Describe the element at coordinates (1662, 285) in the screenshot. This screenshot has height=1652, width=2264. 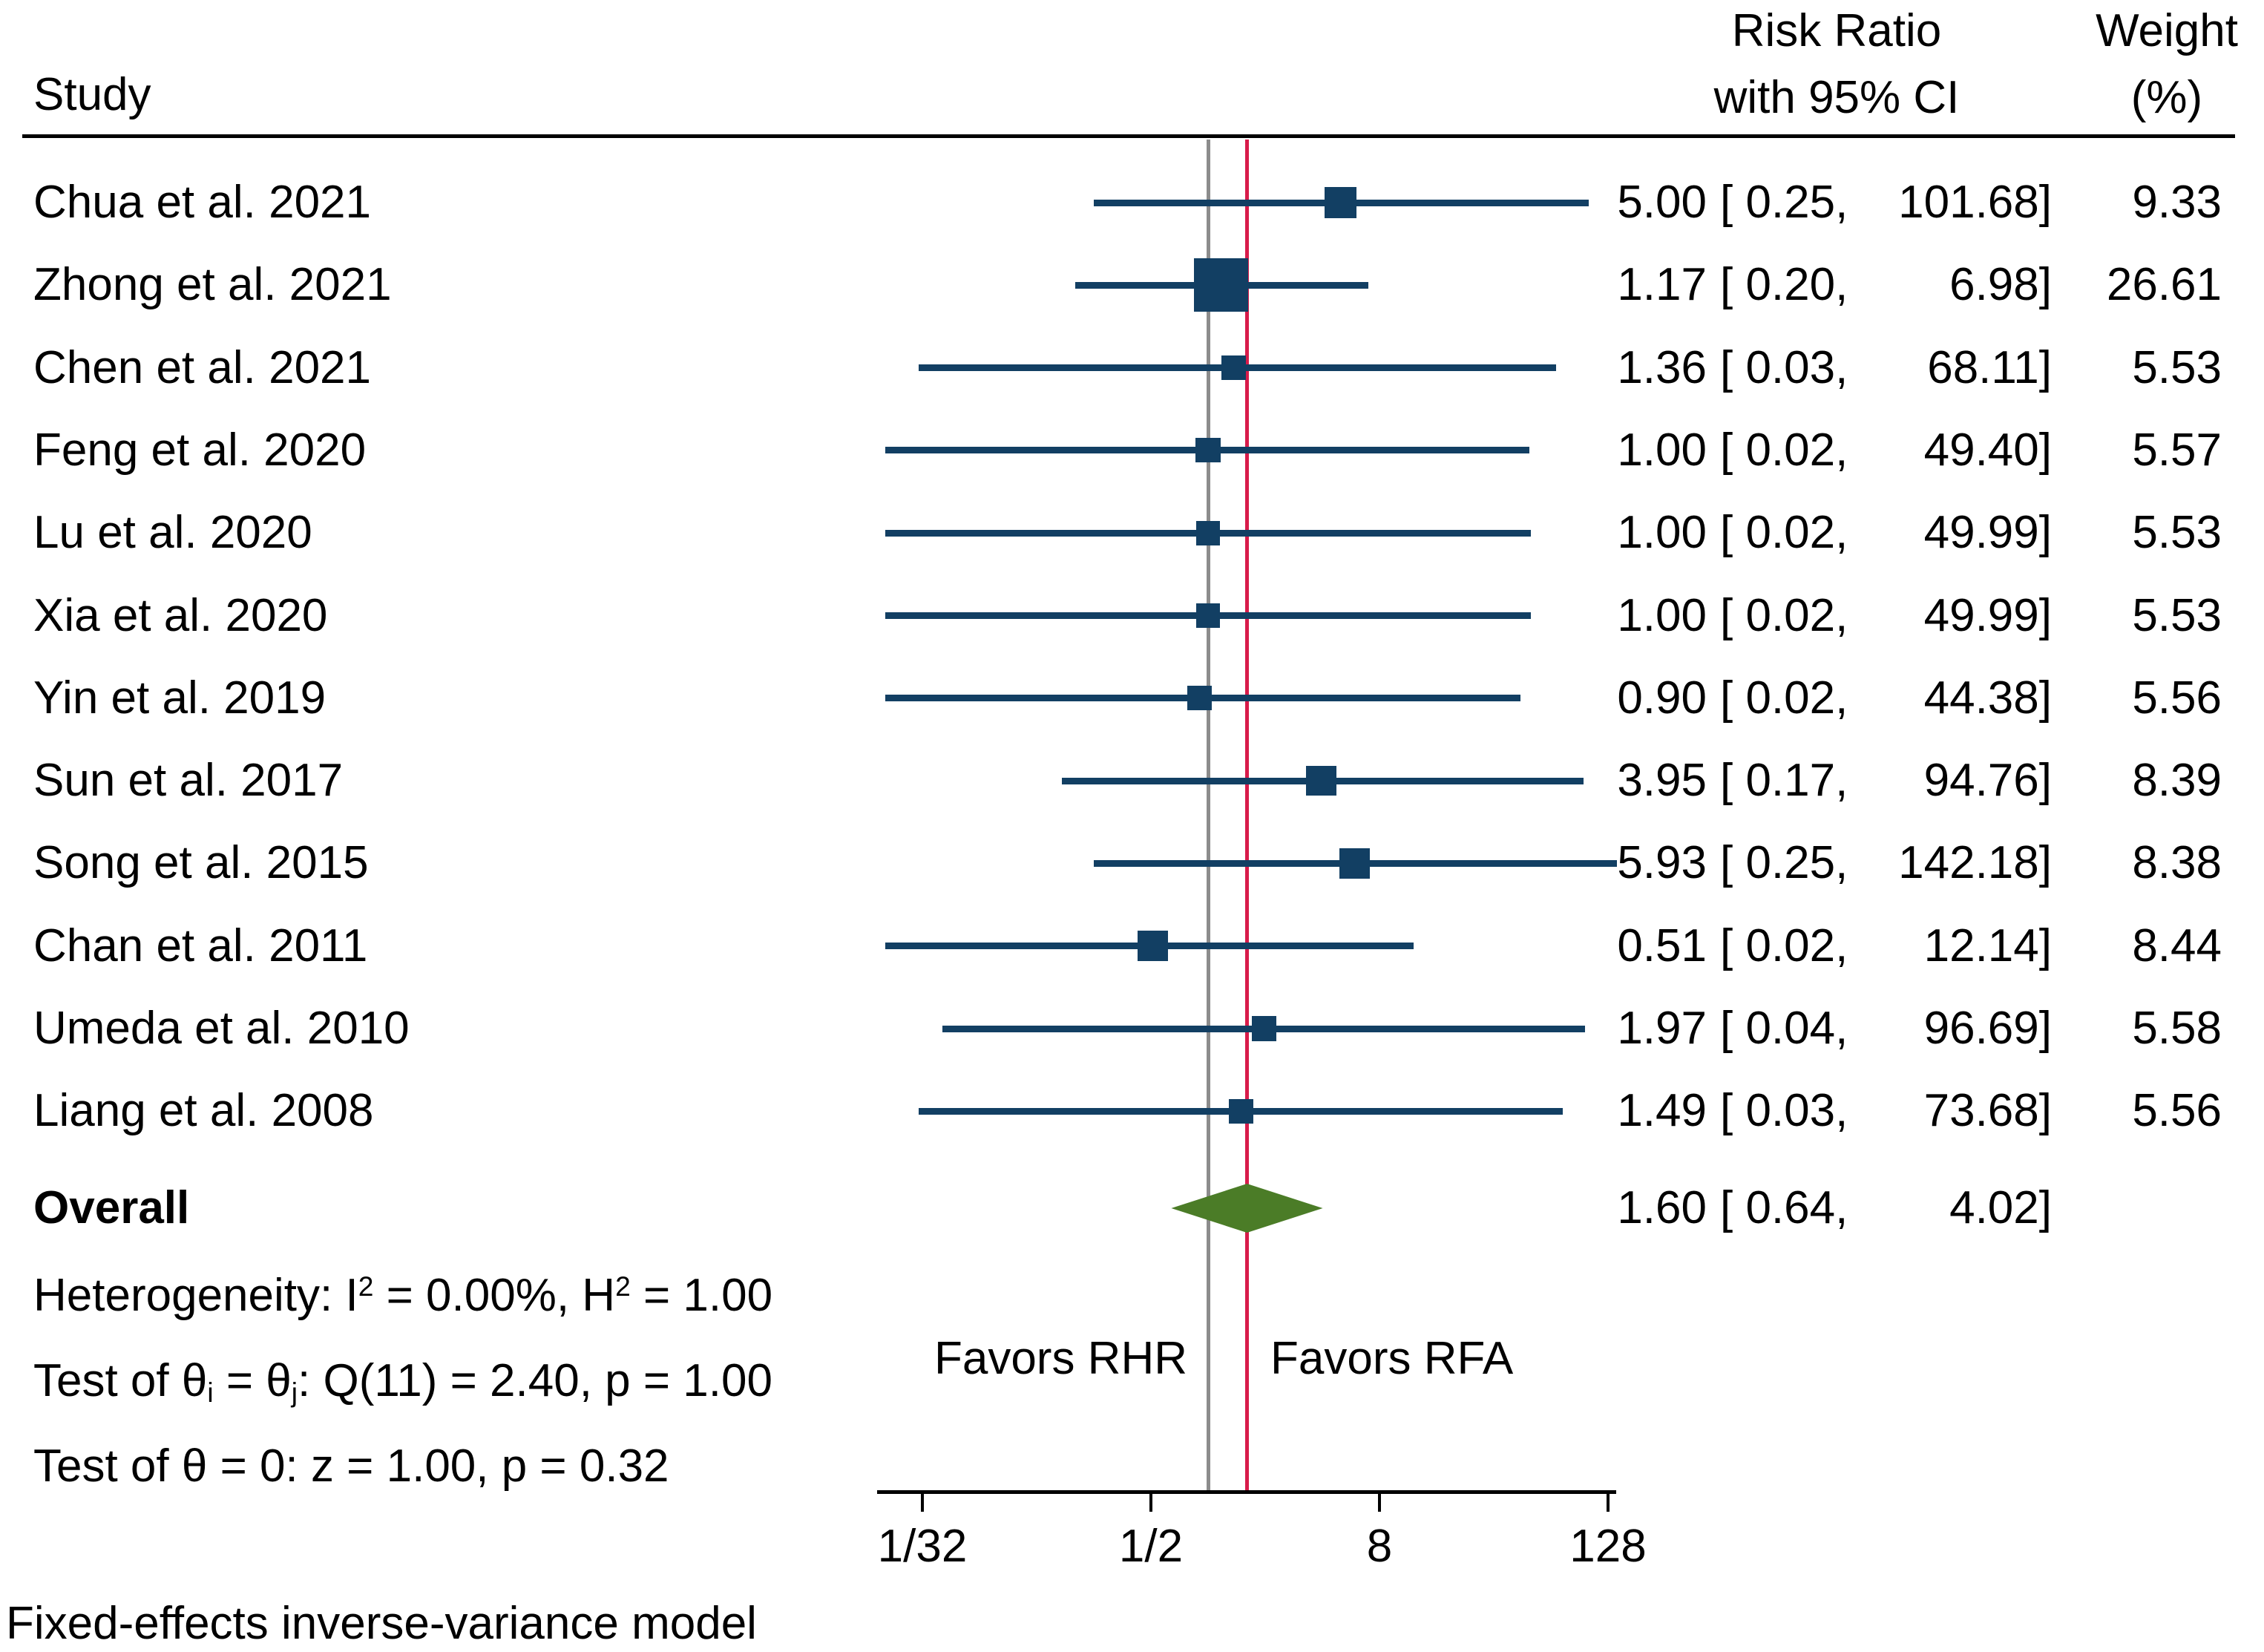
I see `risk-ratio-estimate: 1.17` at that location.